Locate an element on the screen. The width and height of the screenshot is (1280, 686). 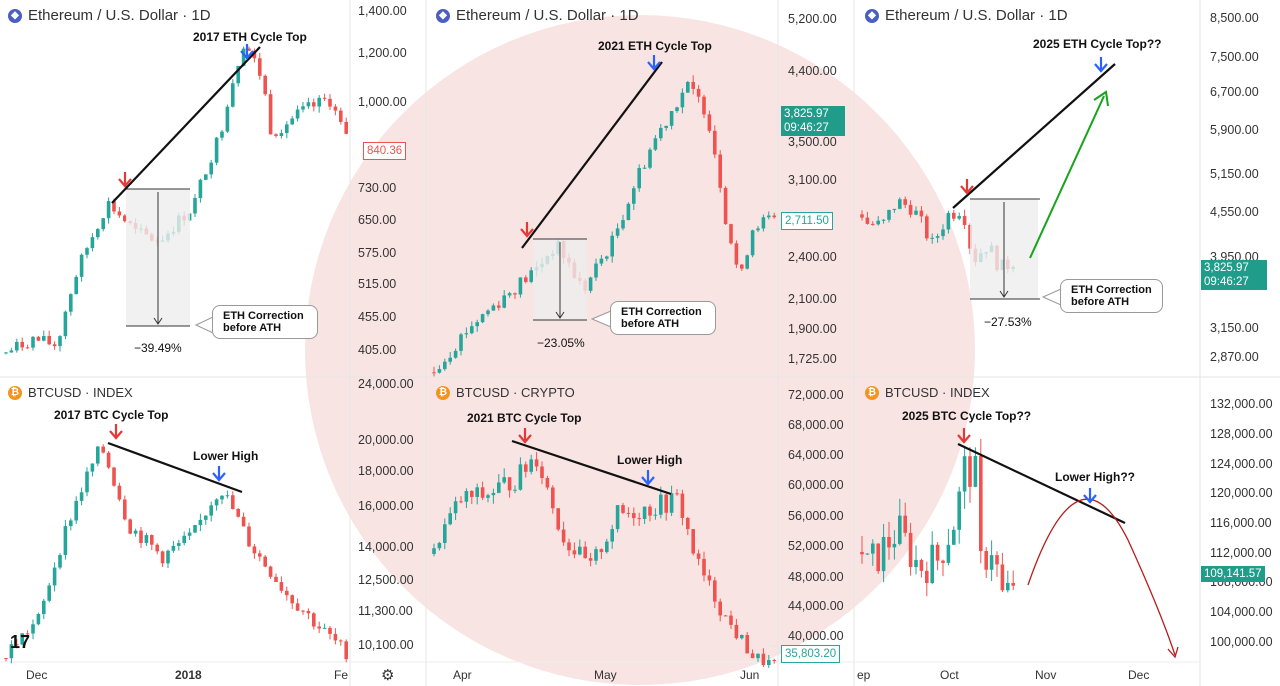
panel-title-text: BTCUSD · CRYPTO is located at coordinates (515, 392).